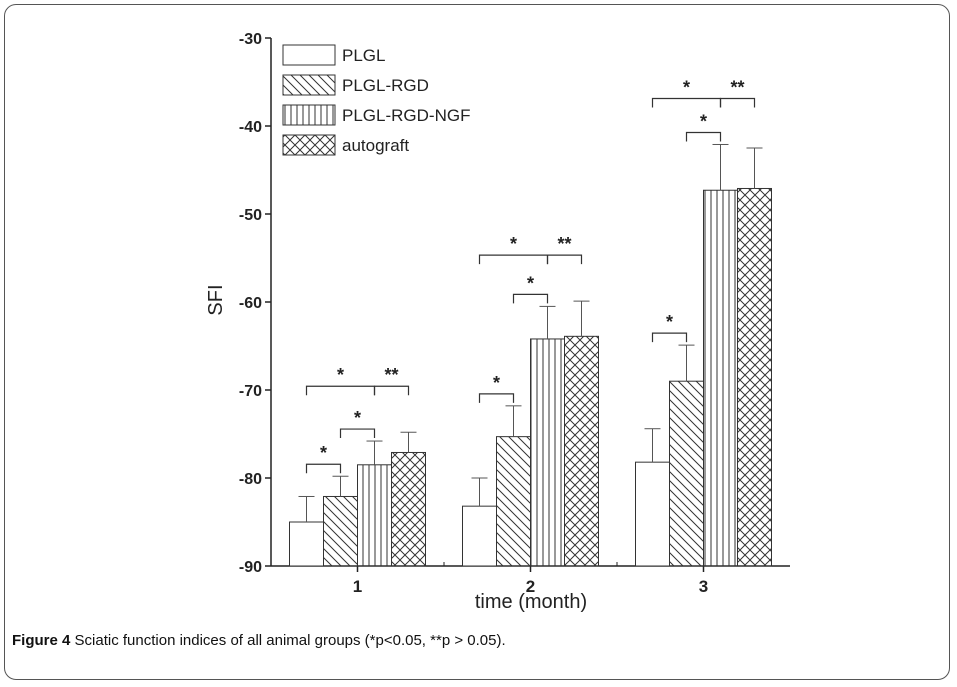 The image size is (957, 687). I want to click on y-tick-label: -30, so click(250, 39).